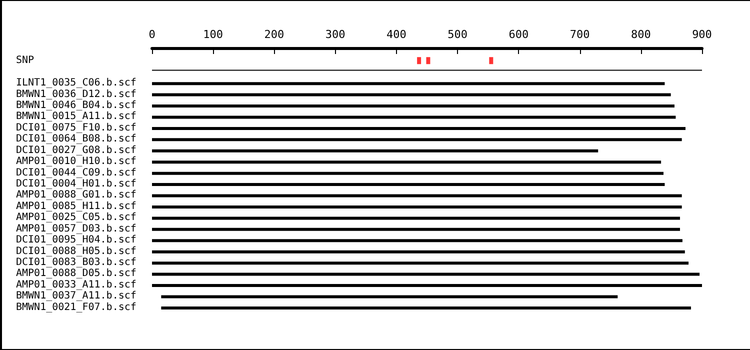  I want to click on y-tick-label: AMP01_0088_G01.b.scf, so click(76, 195).